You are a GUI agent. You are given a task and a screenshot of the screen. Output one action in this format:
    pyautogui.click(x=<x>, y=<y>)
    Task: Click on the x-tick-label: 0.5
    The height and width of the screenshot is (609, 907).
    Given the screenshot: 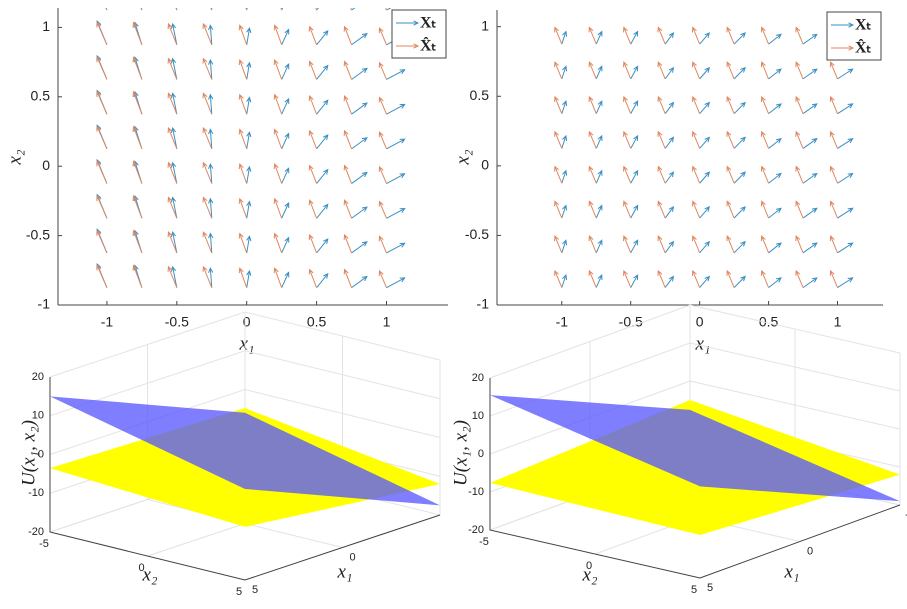 What is the action you would take?
    pyautogui.click(x=769, y=322)
    